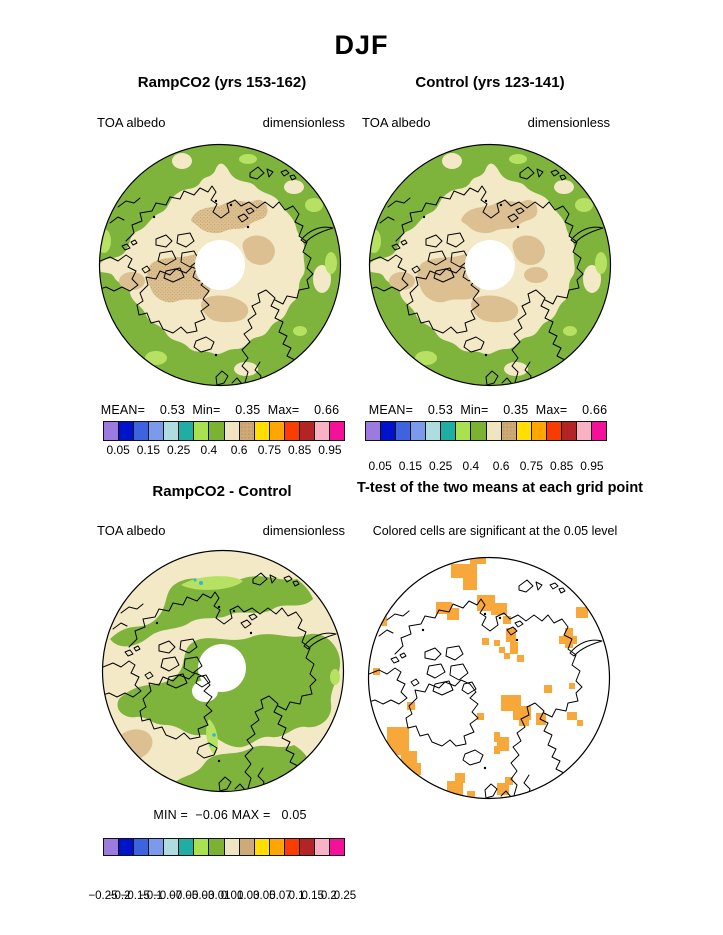  Describe the element at coordinates (135, 896) in the screenshot. I see `colorbar-tick-label: −0.15` at that location.